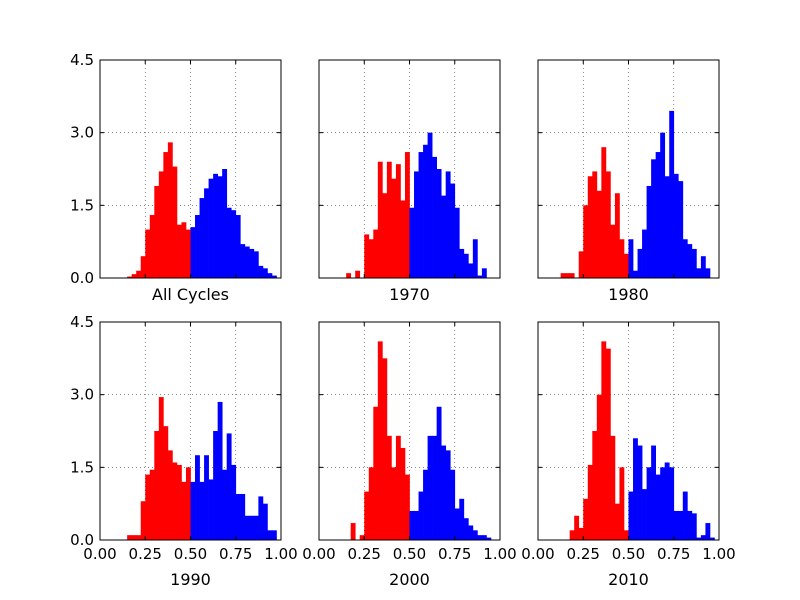 This screenshot has height=600, width=800. I want to click on x-tick-label: 1.00, so click(499, 554).